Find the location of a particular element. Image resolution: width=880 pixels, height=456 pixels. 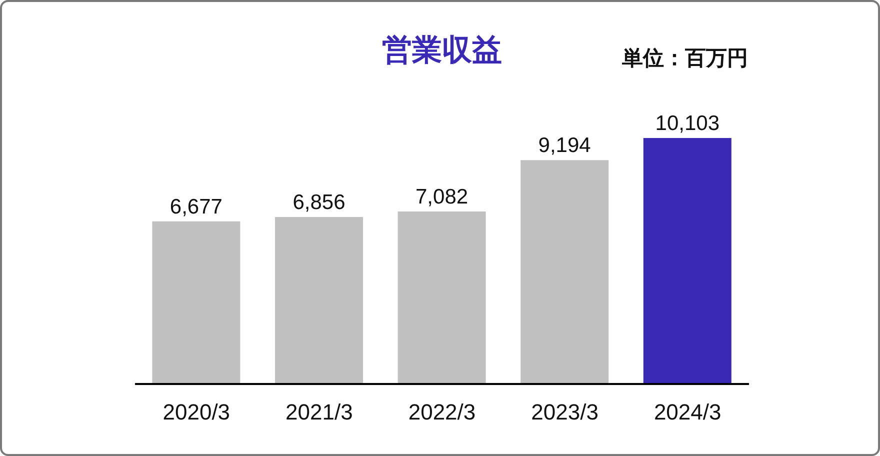

data-label: 6,677 is located at coordinates (196, 206).